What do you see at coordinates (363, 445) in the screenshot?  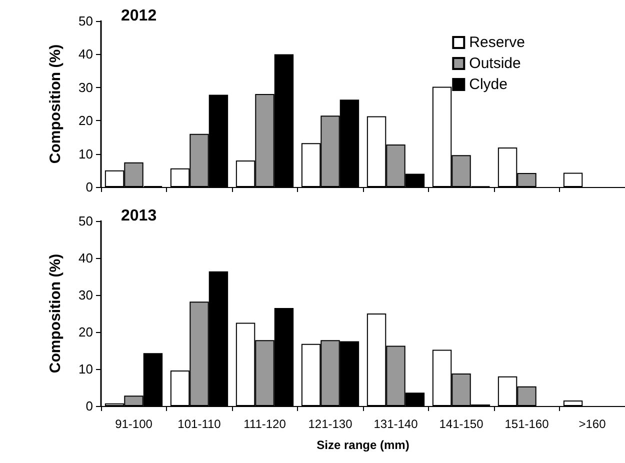 I see `x-axis-title: Size range (mm)` at bounding box center [363, 445].